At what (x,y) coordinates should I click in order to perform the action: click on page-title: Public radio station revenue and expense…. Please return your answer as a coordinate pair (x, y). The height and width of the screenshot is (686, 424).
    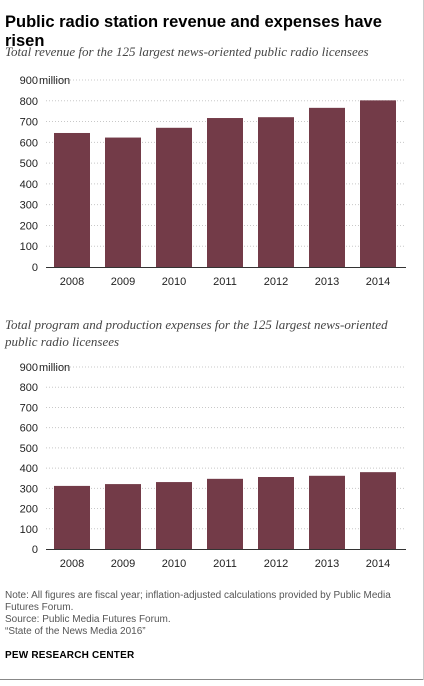
    Looking at the image, I should click on (193, 31).